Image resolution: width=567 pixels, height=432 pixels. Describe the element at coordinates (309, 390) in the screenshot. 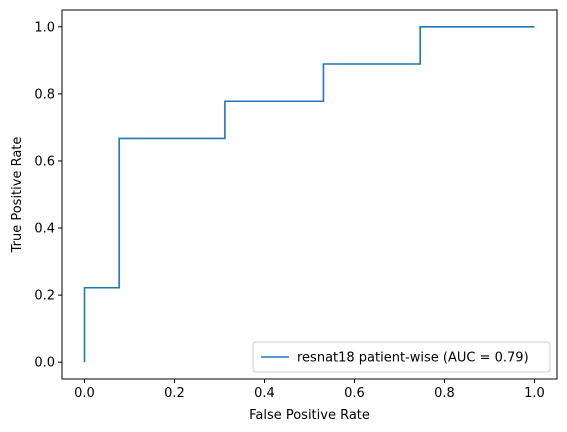

I see `x-axis-ticks: 0.0 0.2 0.4 0.6 0.8 1.0` at that location.